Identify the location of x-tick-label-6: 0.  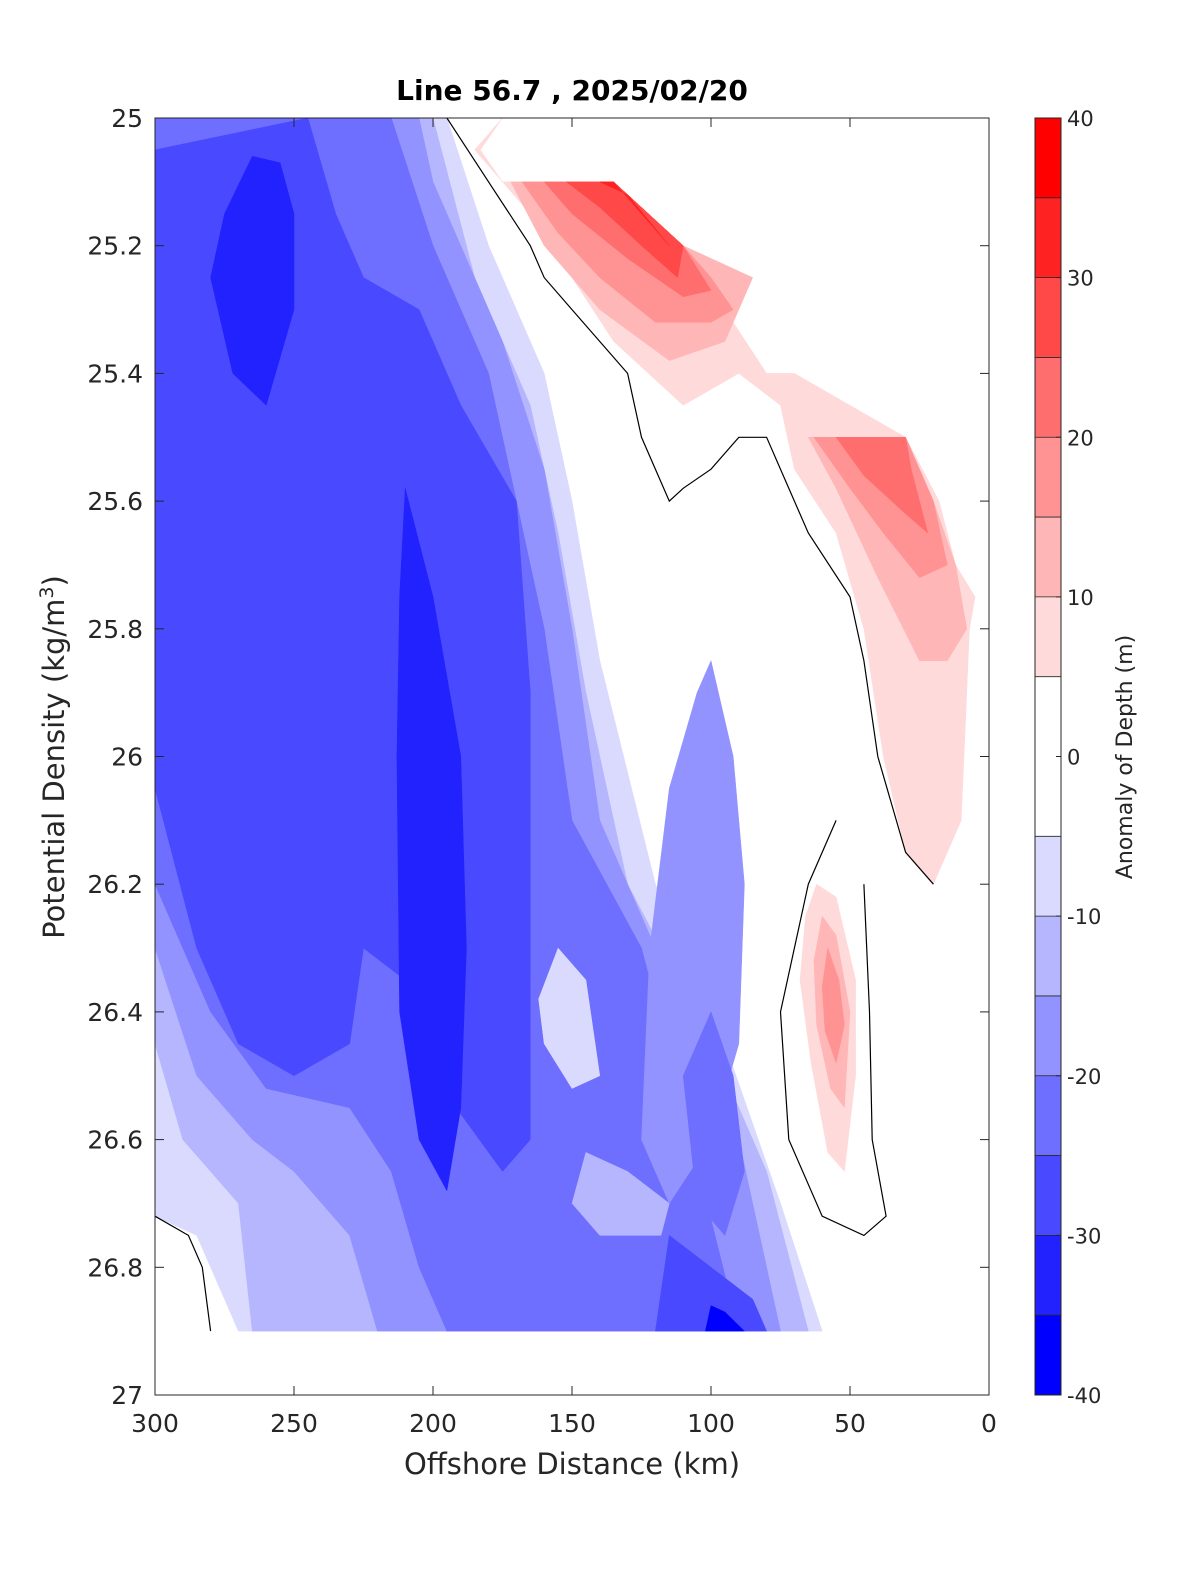
(989, 1423).